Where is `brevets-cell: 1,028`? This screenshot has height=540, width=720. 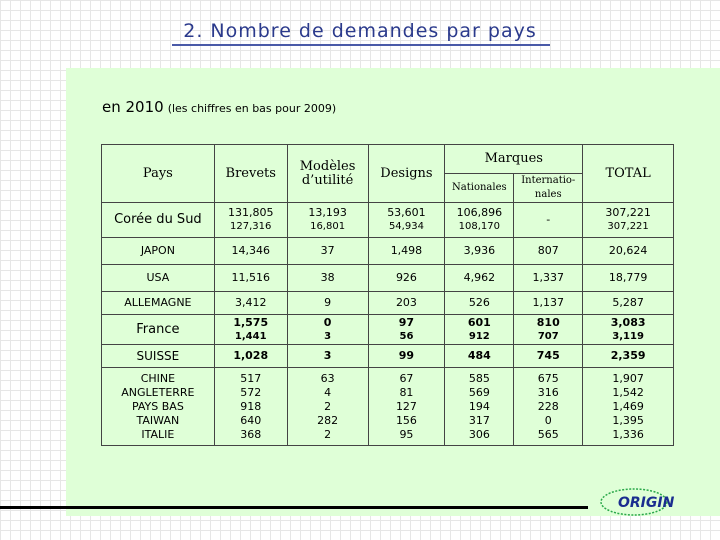 brevets-cell: 1,028 is located at coordinates (250, 356).